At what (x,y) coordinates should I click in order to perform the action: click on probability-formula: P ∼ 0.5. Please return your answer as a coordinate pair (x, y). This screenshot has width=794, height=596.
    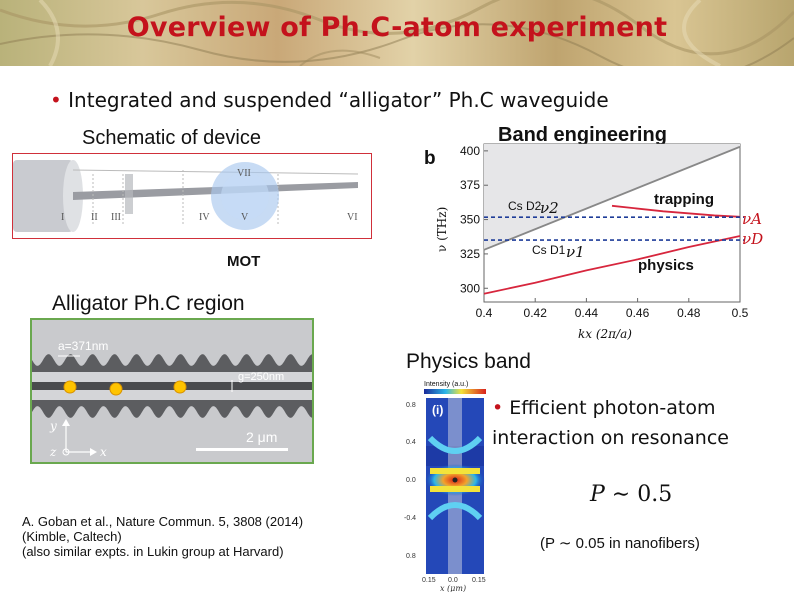
    Looking at the image, I should click on (631, 494).